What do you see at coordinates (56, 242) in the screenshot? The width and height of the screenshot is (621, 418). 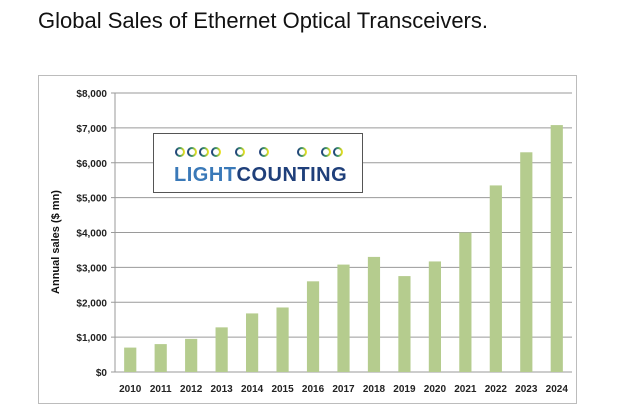 I see `y-axis-title: Annual sales ($ mn)` at bounding box center [56, 242].